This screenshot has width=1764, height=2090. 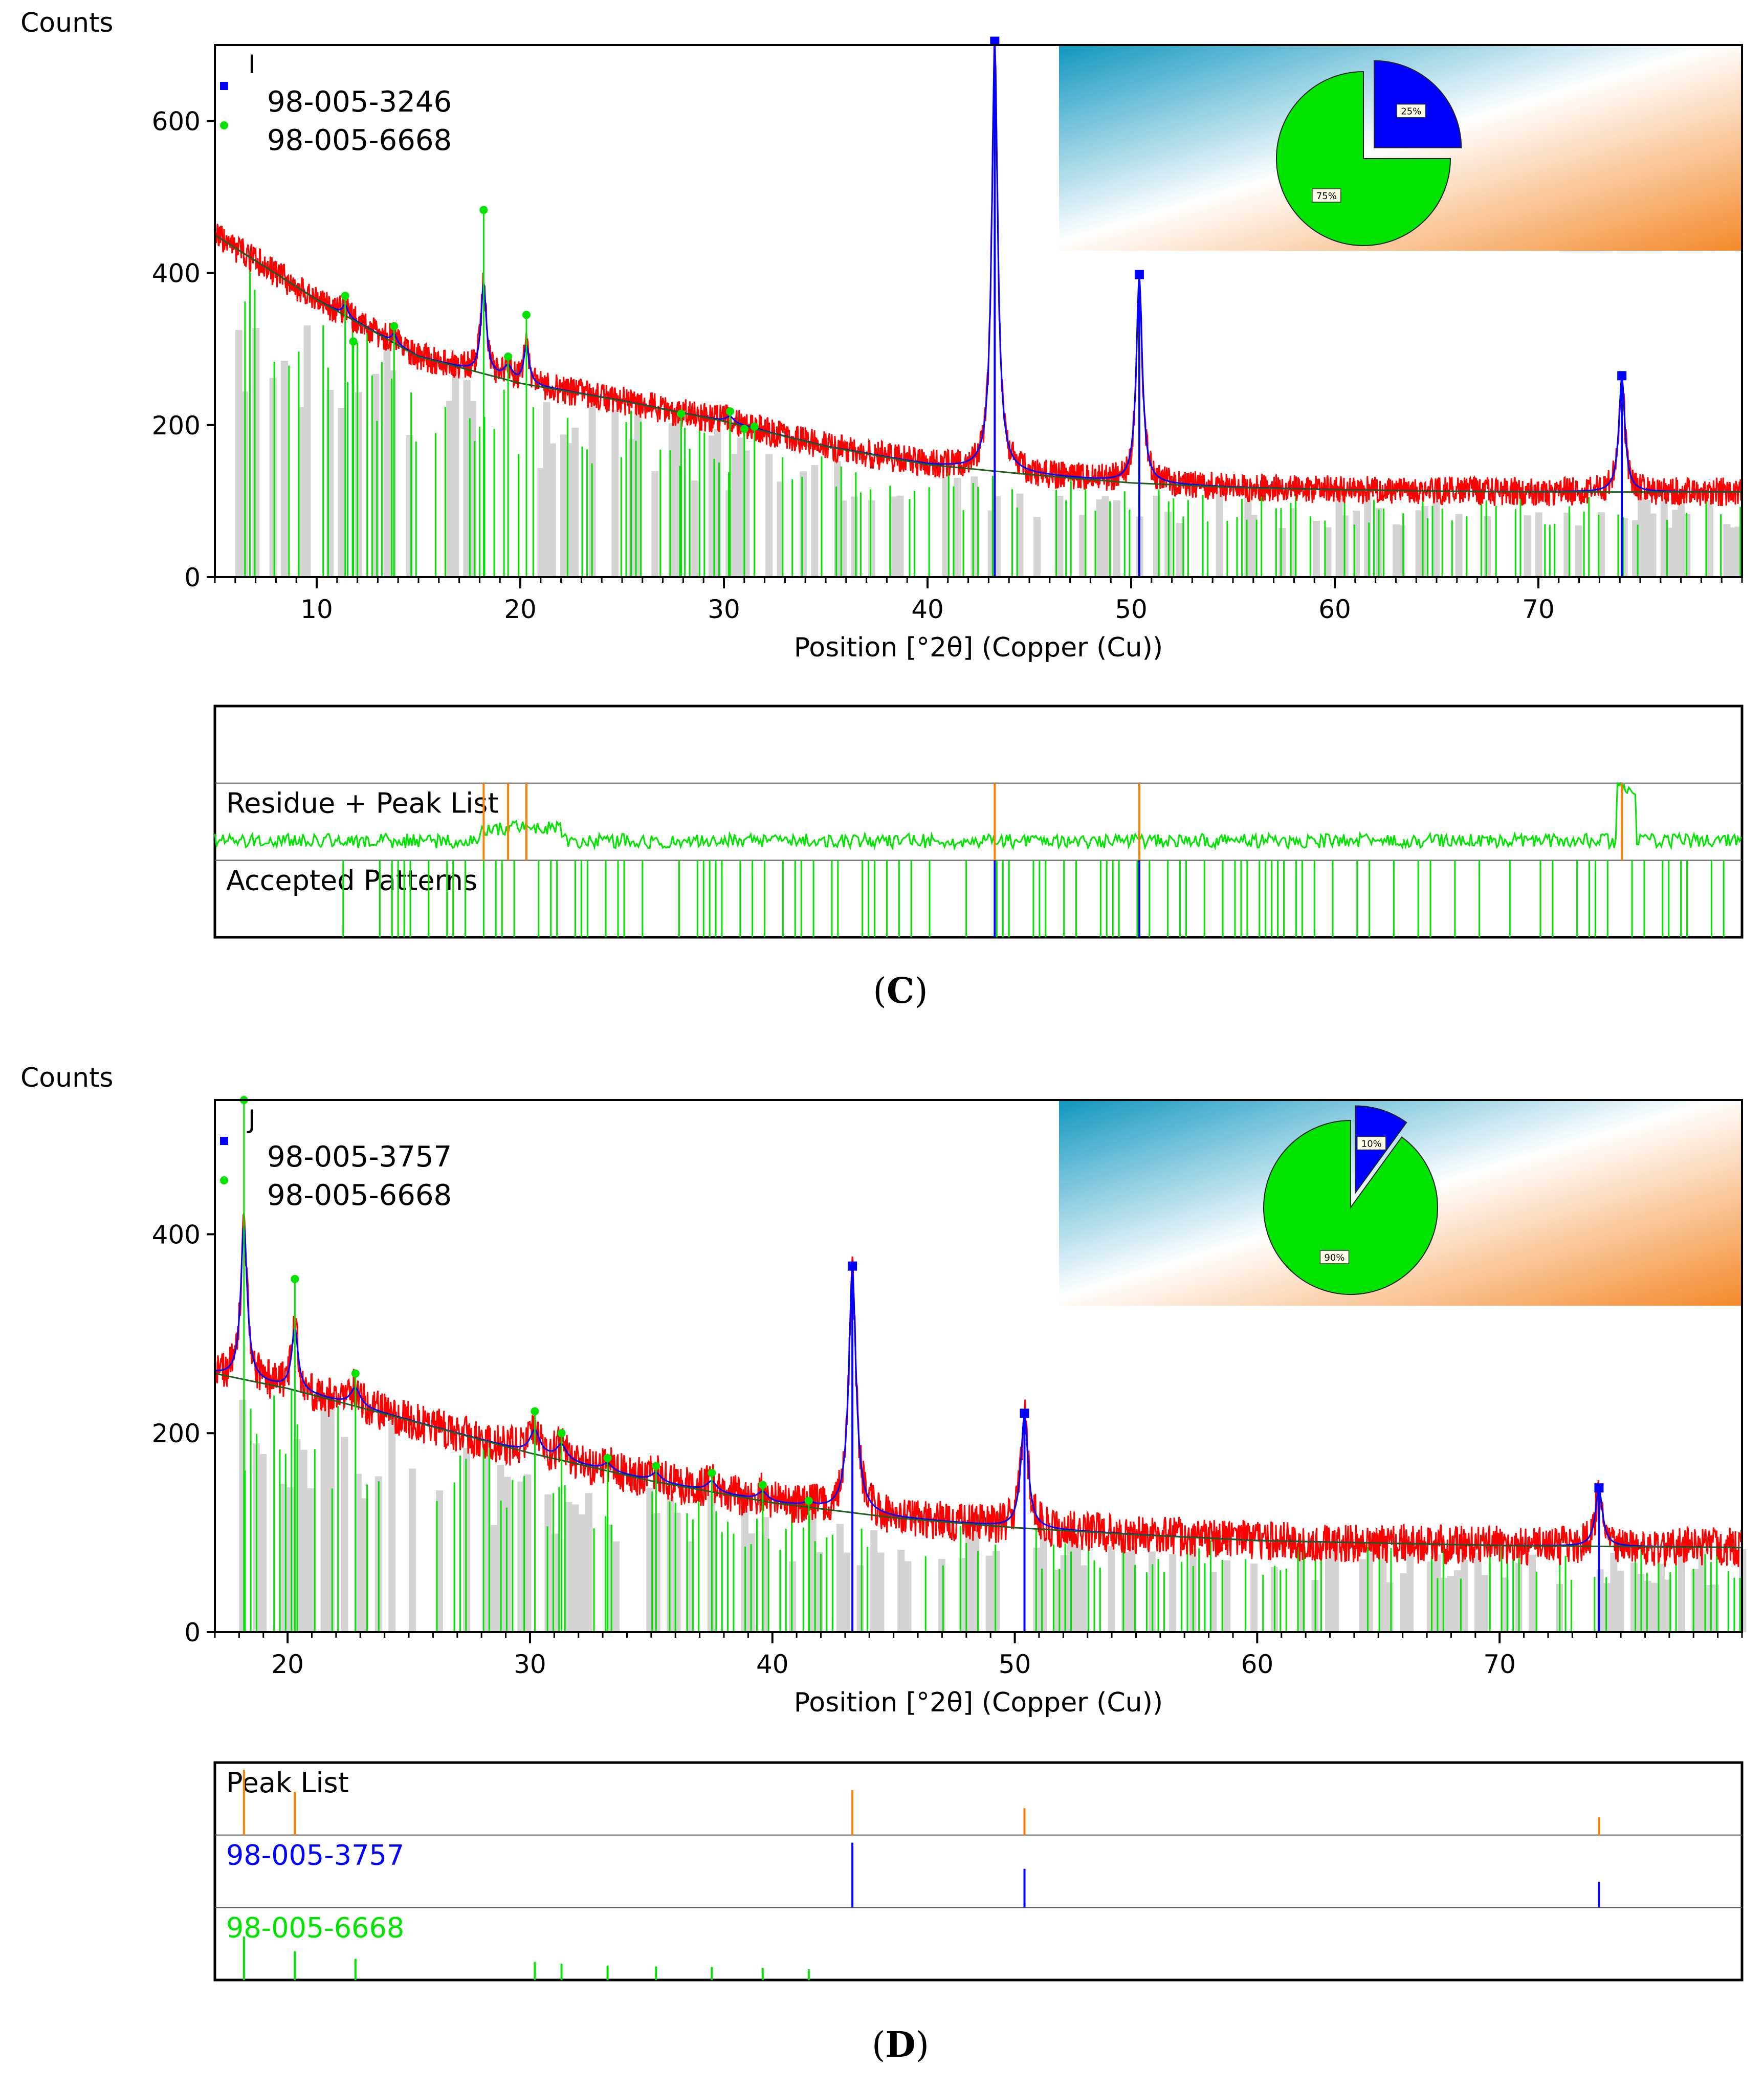 I want to click on y-axis-label: Counts, so click(x=67, y=23).